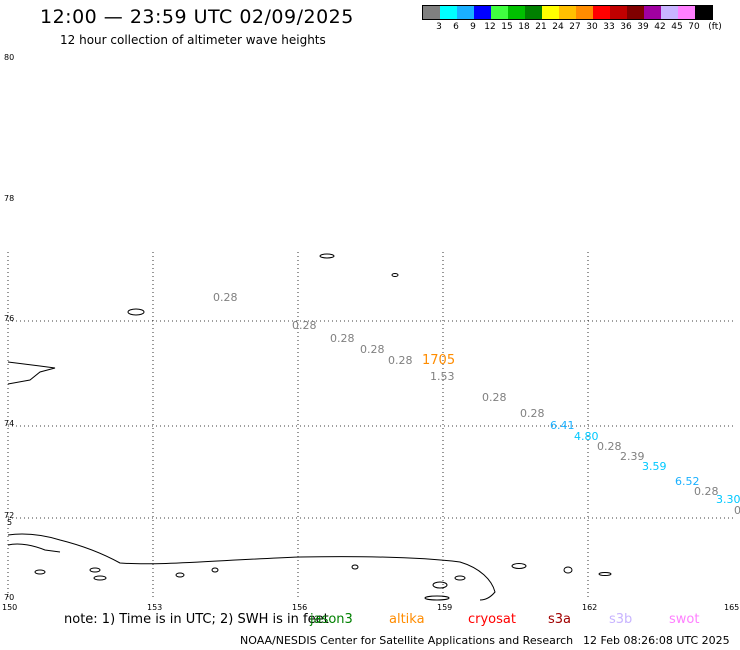 Image resolution: width=740 pixels, height=650 pixels. Describe the element at coordinates (442, 376) in the screenshot. I see `wave-height-value: 1.53` at that location.